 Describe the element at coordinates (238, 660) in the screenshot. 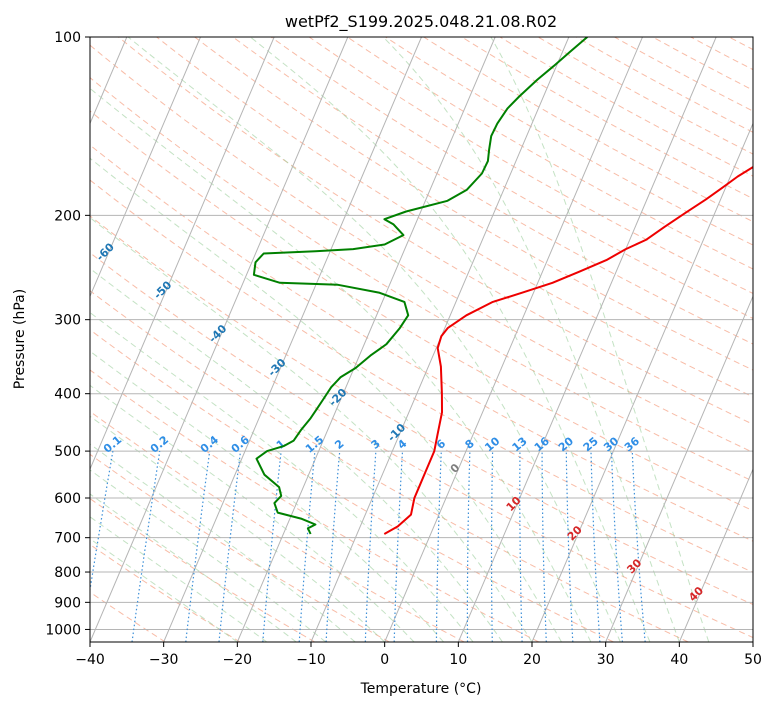

I see `x-tick-label: −20` at that location.